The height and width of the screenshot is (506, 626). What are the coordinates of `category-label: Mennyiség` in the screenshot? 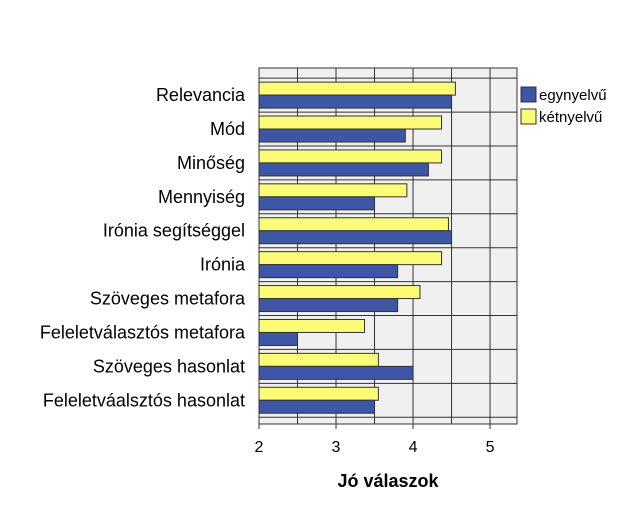 It's located at (201, 197).